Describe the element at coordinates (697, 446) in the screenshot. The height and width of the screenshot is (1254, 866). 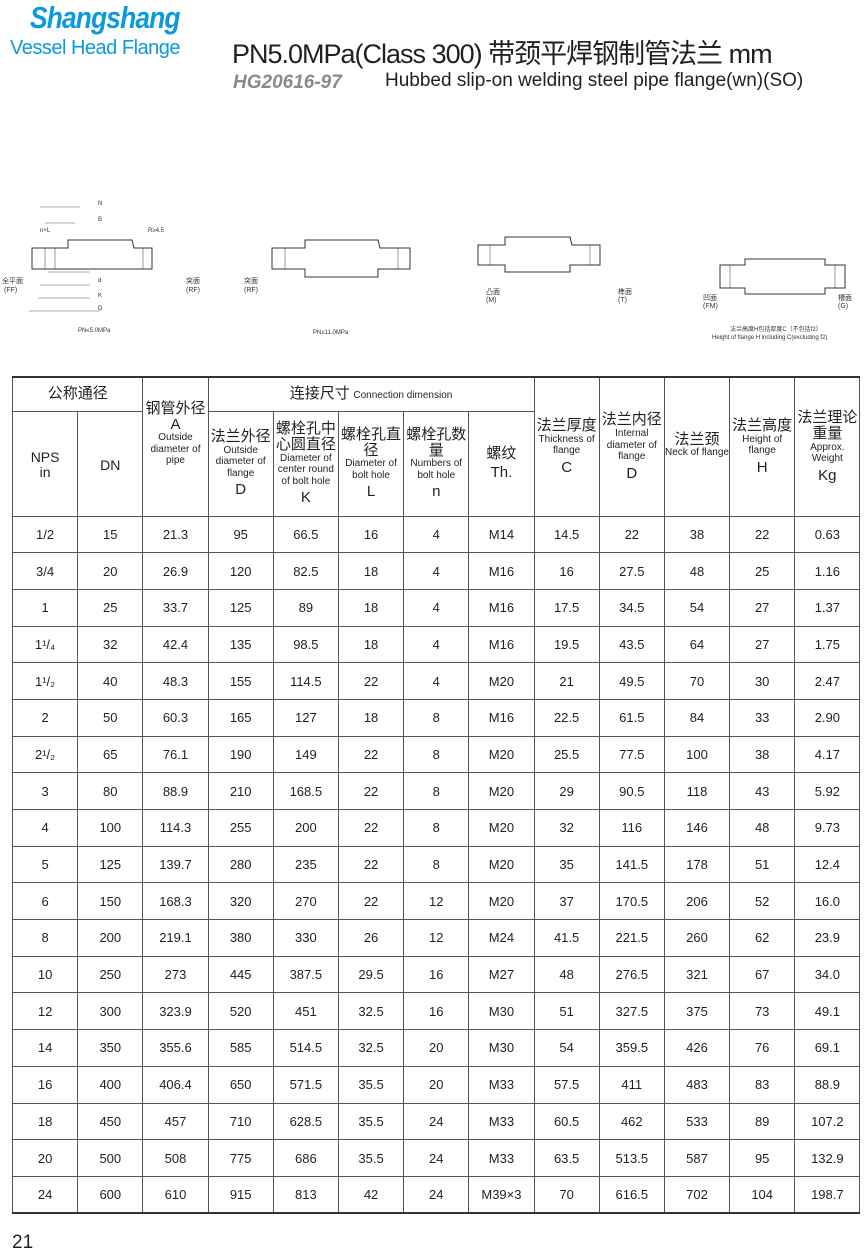
I see `header-col-10: 法兰颈 Neck of flange` at that location.